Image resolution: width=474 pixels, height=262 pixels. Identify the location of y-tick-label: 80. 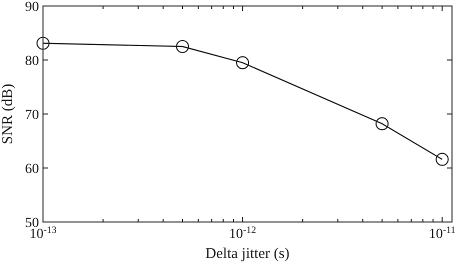
(32, 61).